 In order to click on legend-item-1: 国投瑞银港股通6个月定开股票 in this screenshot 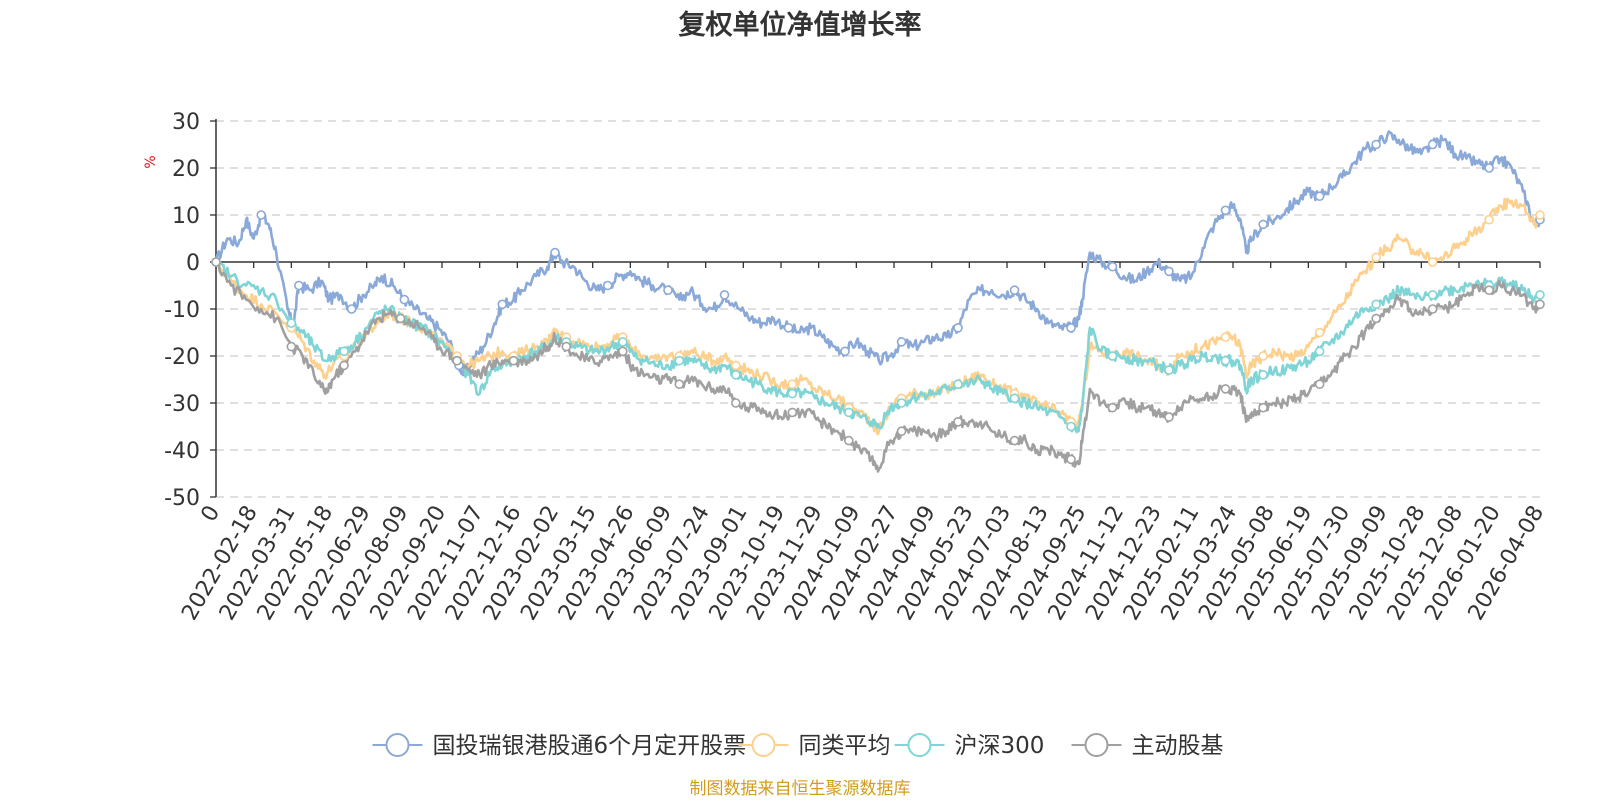, I will do `click(559, 746)`.